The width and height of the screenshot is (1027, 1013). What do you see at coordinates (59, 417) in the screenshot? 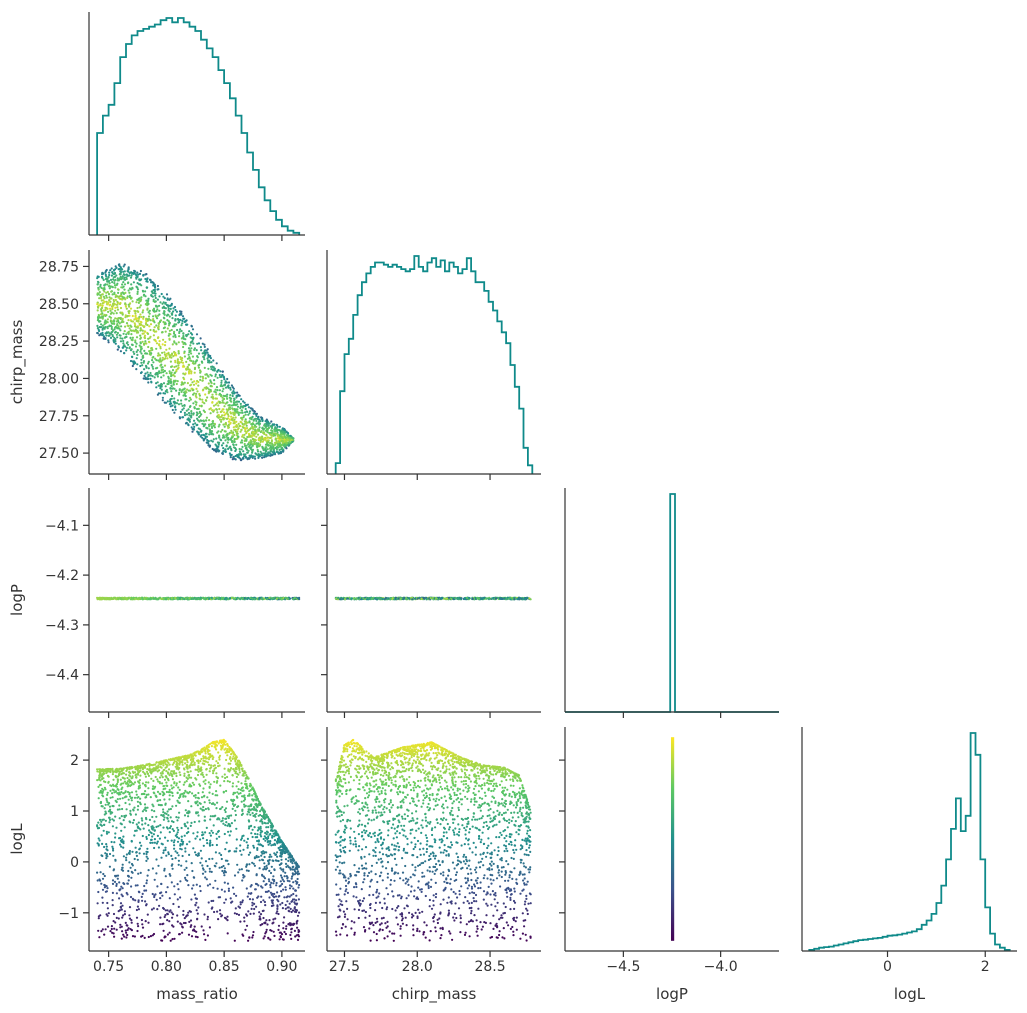
I see `y-tick-label: 27.75` at bounding box center [59, 417].